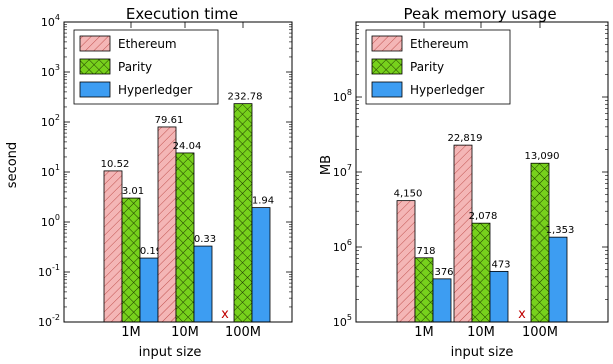 Image resolution: width=613 pixels, height=364 pixels. Describe the element at coordinates (50, 121) in the screenshot. I see `y-tick-label: 10²` at that location.